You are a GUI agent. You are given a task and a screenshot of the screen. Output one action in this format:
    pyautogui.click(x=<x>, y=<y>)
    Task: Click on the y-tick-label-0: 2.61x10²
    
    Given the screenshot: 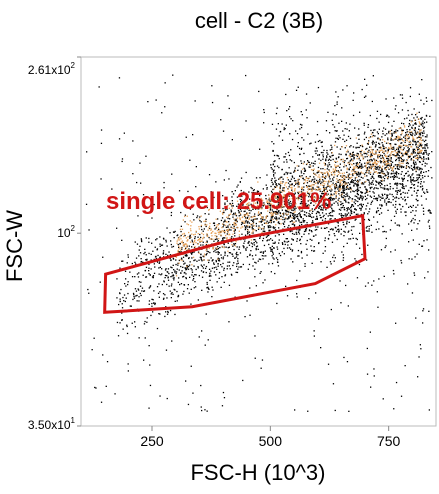 What is the action you would take?
    pyautogui.click(x=52, y=69)
    